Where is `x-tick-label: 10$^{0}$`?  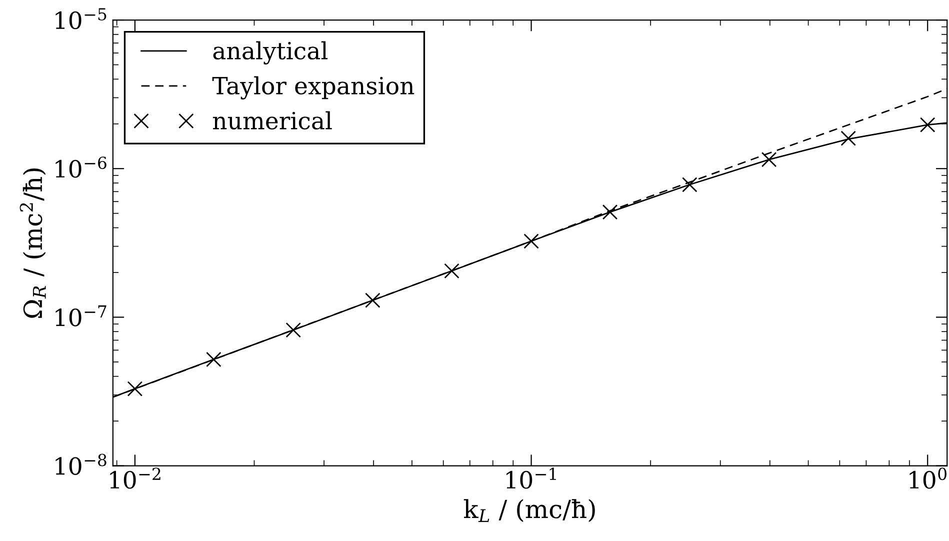
x-tick-label: 10$^{0}$ is located at coordinates (928, 478).